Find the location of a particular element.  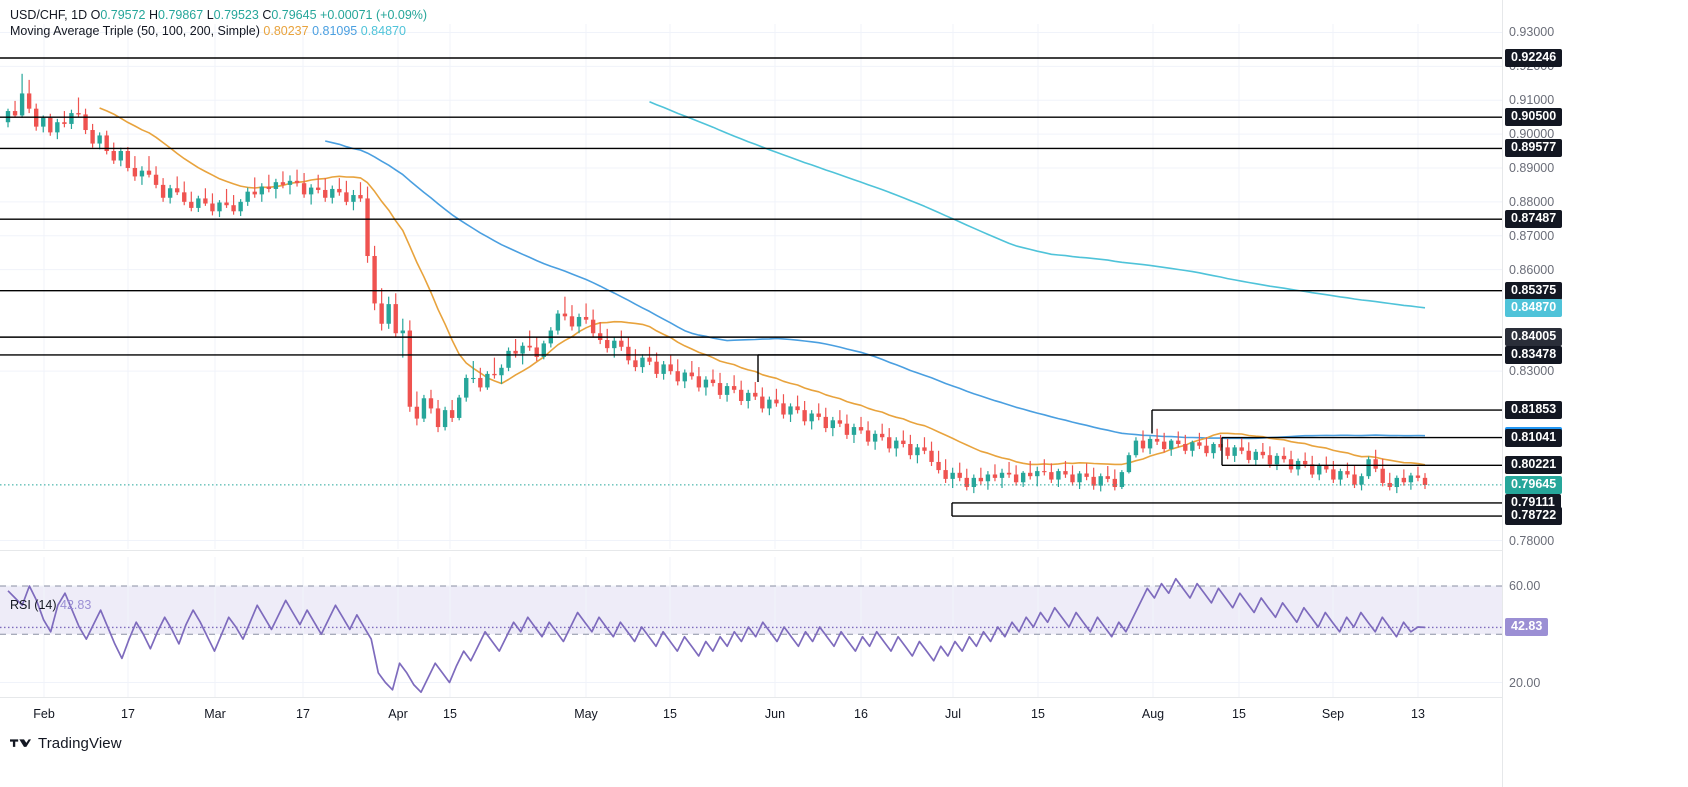

price-axis-pill: 0.89577 is located at coordinates (1534, 148).